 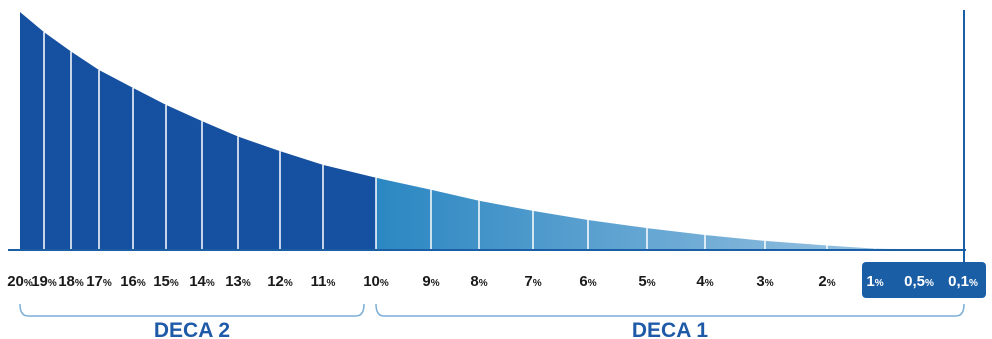 I want to click on tick-label-13: 13%, so click(x=238, y=281).